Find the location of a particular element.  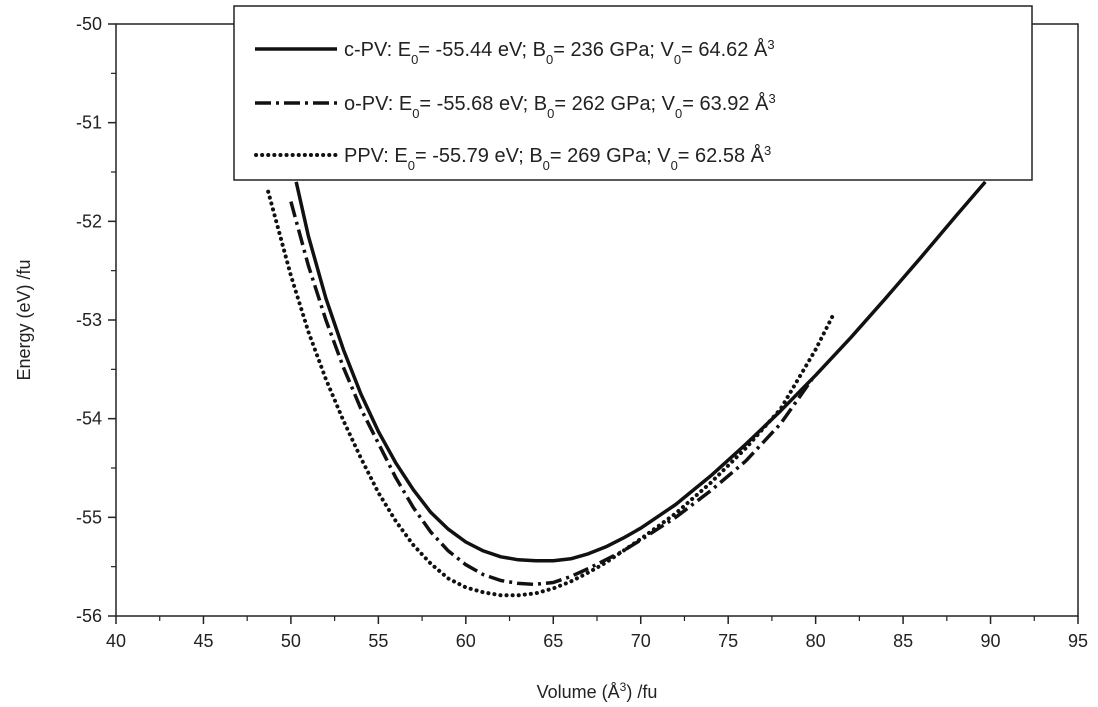

x-tick-label: 80 is located at coordinates (816, 641).